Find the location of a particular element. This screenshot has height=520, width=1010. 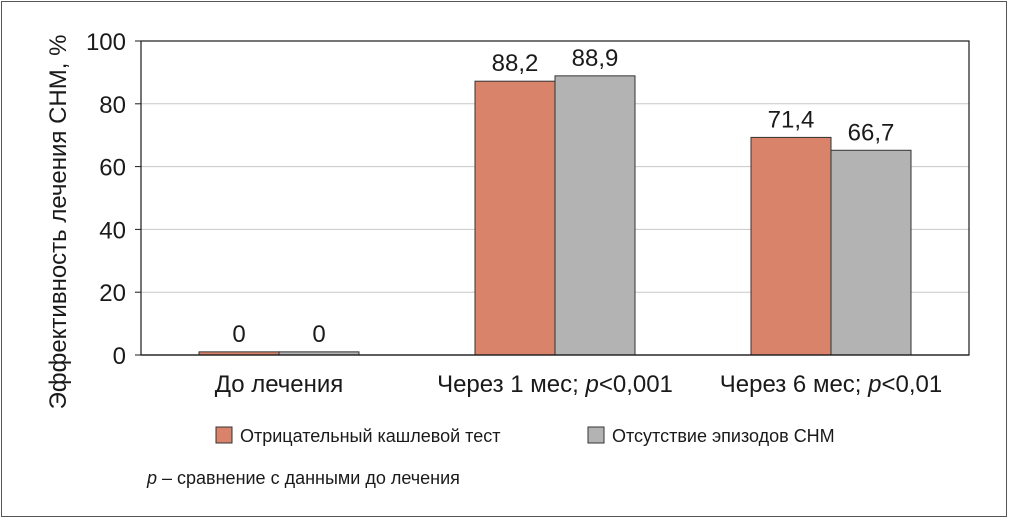

x-tick-text: Через 1 мес; is located at coordinates (511, 384).